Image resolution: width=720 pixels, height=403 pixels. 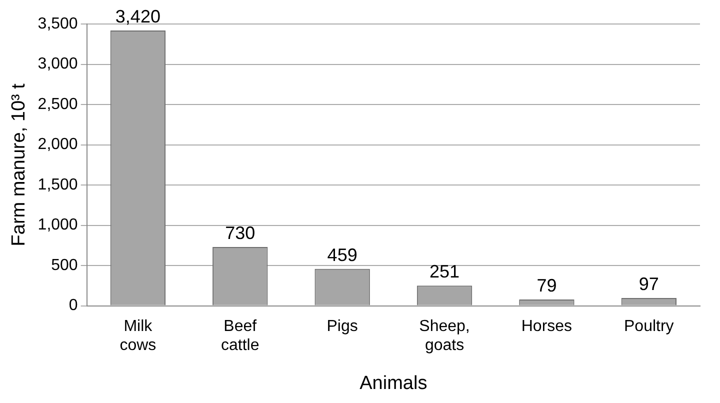 I want to click on y-tick-label: 2,000, so click(x=58, y=145).